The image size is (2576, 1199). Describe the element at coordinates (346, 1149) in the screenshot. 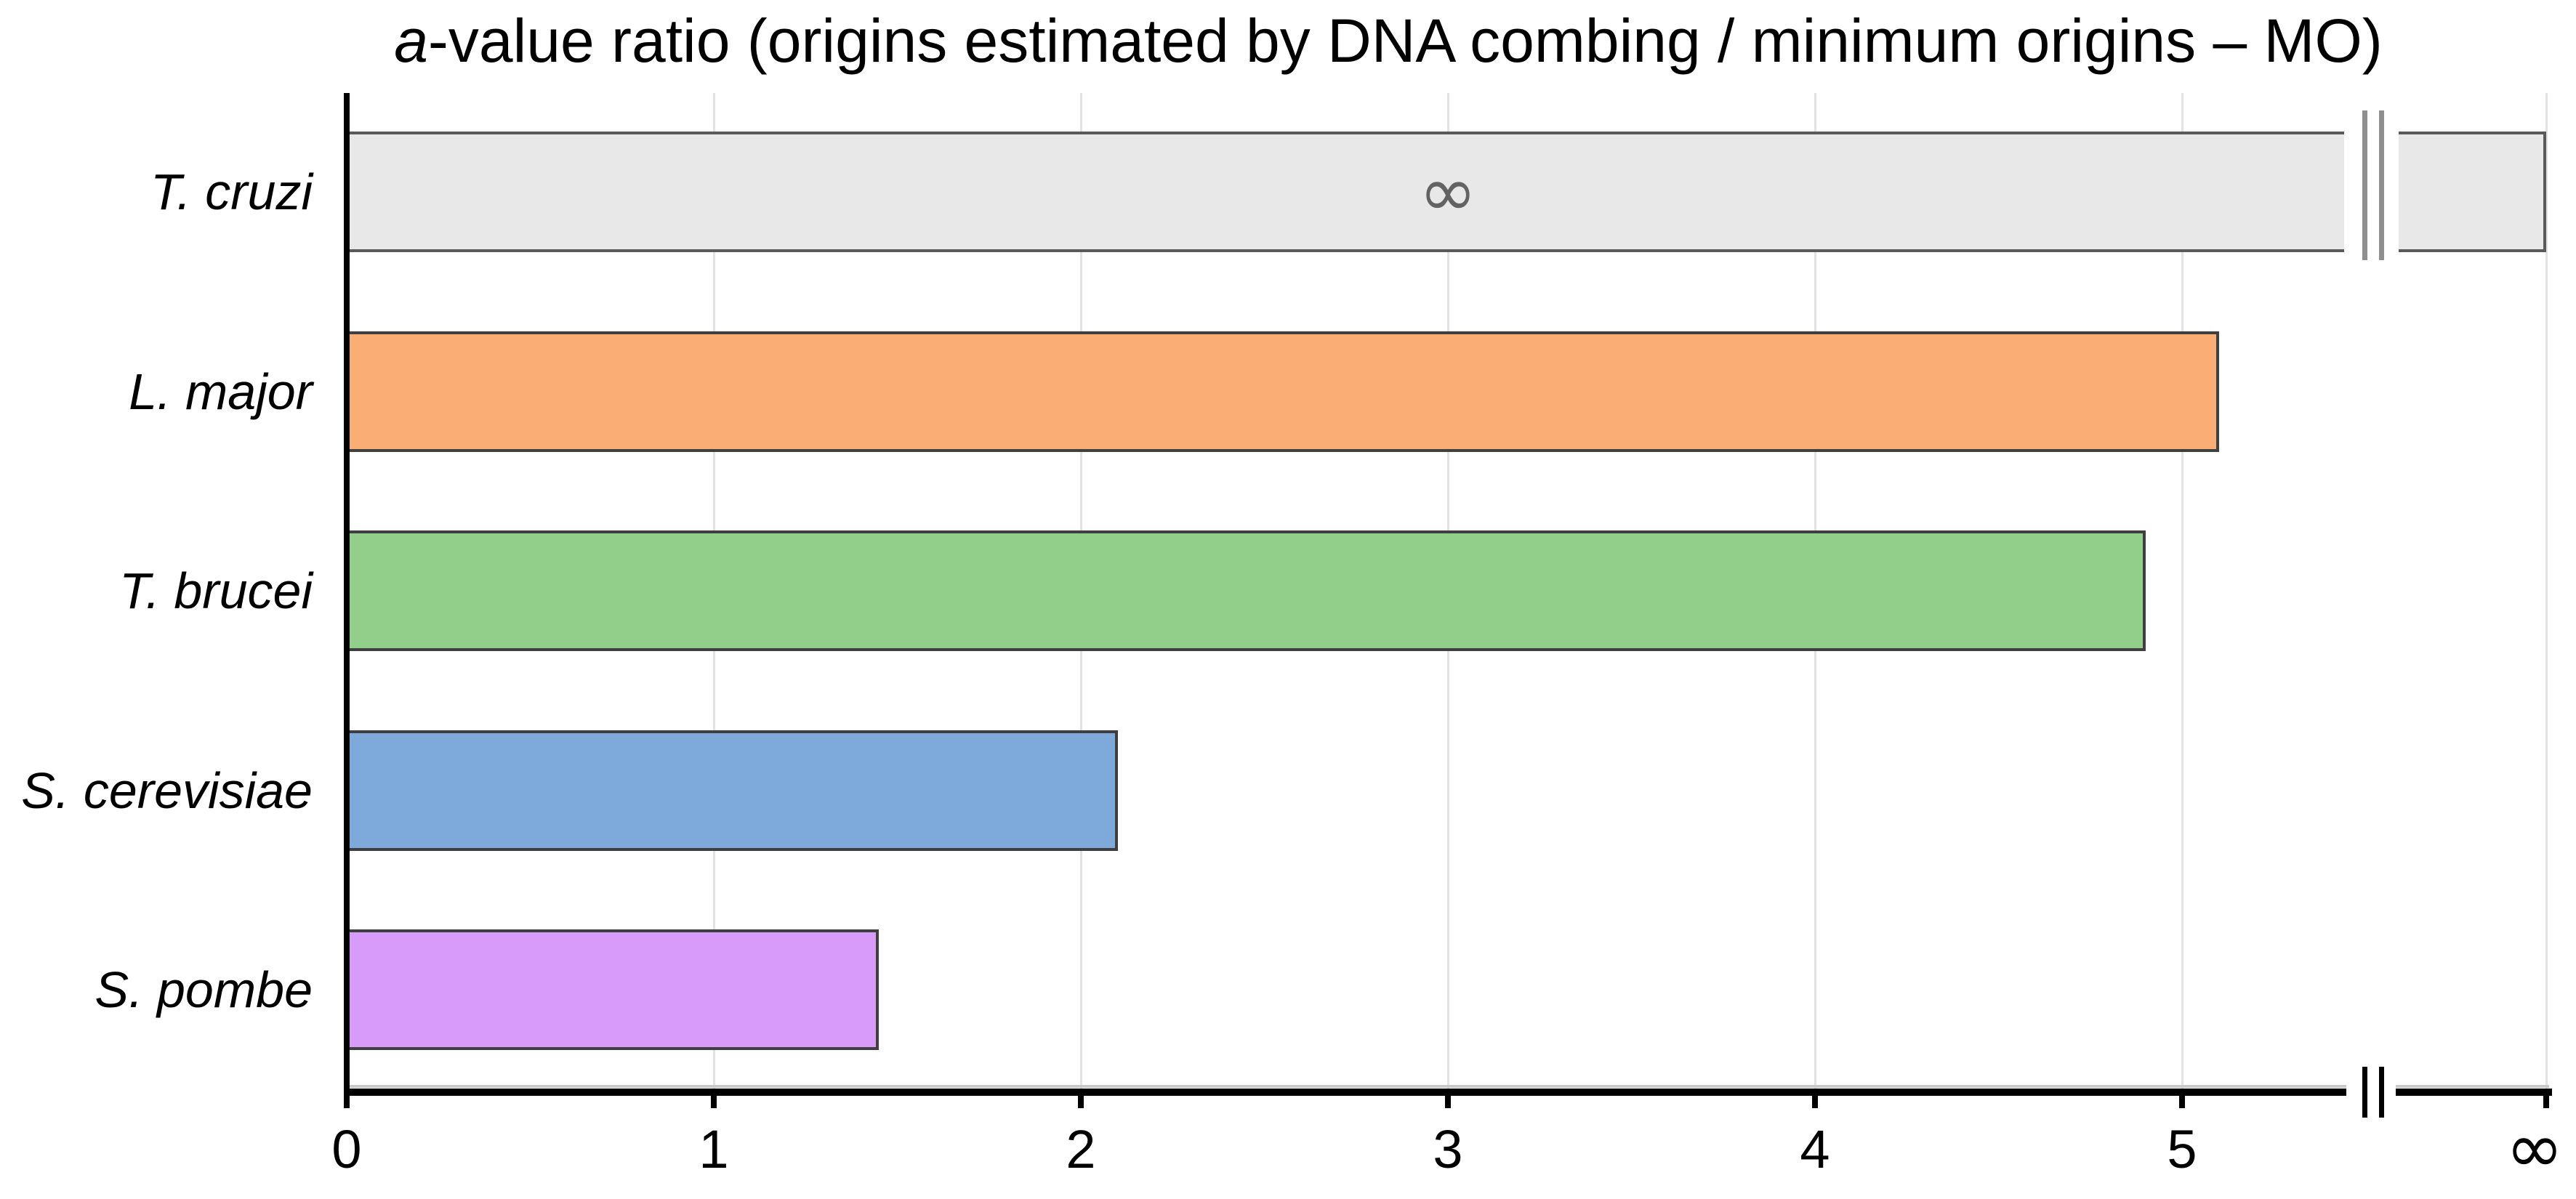

I see `x-tick-label: 0` at that location.